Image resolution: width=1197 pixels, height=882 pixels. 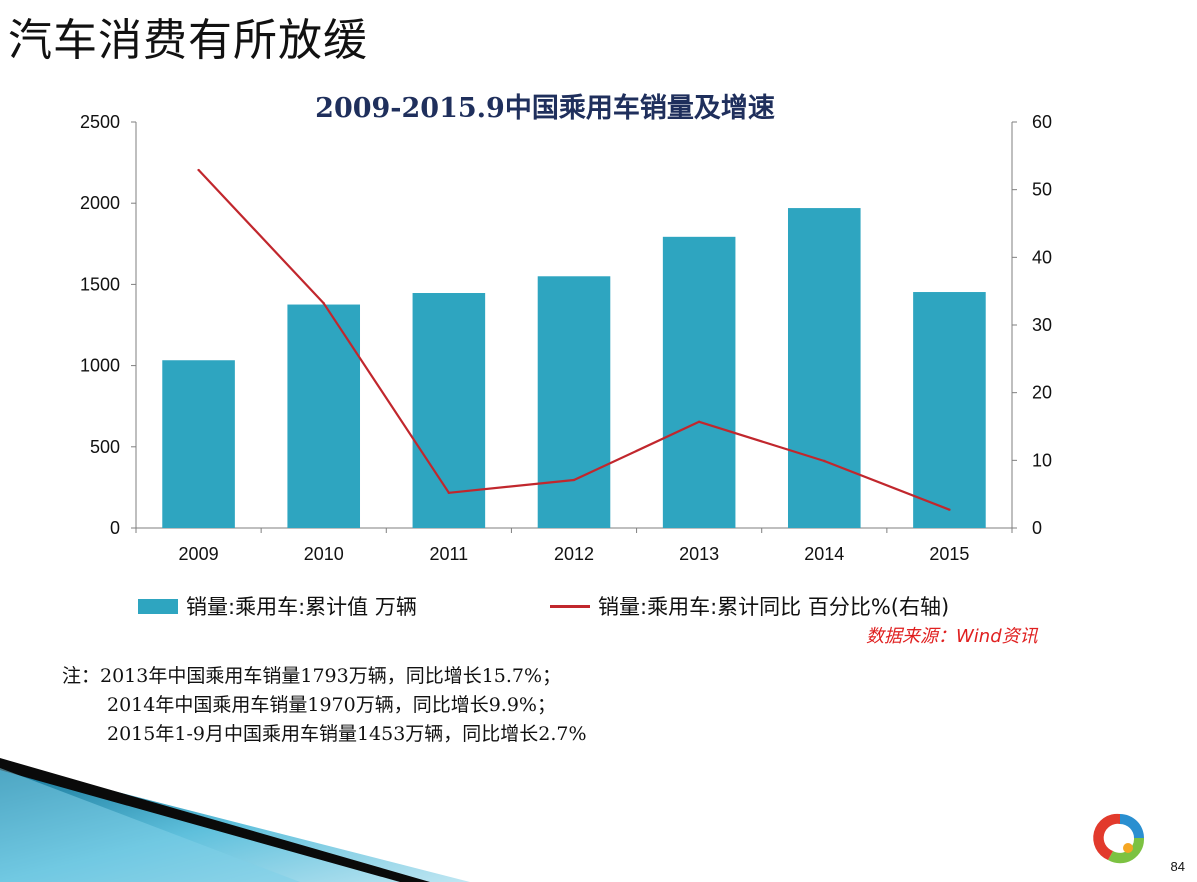 I want to click on point-growth-2011, so click(x=449, y=493).